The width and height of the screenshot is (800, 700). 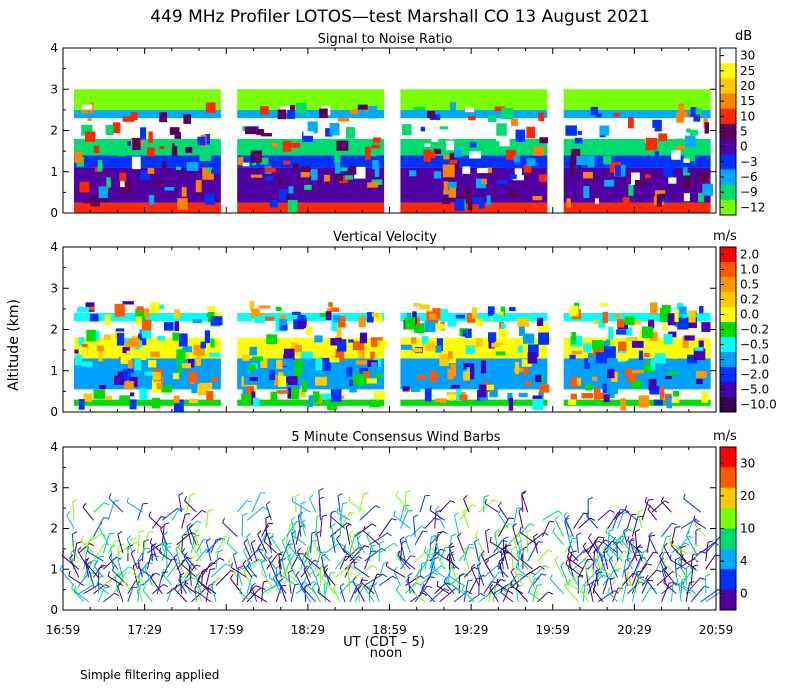 I want to click on colorbar-label: −10.0, so click(x=758, y=405).